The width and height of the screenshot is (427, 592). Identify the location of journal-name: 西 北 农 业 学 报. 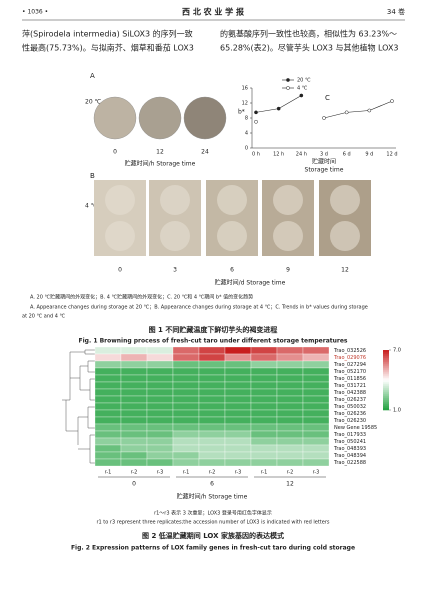
(213, 12).